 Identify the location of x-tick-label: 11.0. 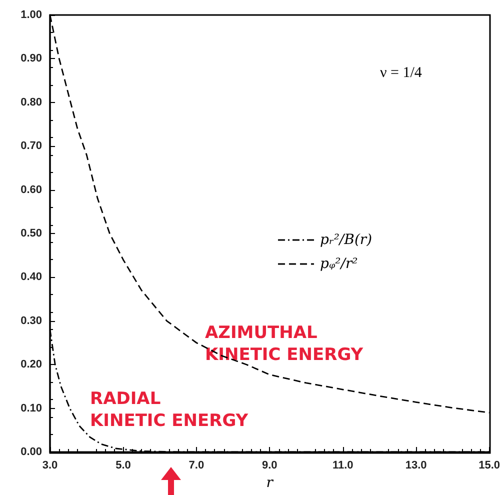
(343, 466).